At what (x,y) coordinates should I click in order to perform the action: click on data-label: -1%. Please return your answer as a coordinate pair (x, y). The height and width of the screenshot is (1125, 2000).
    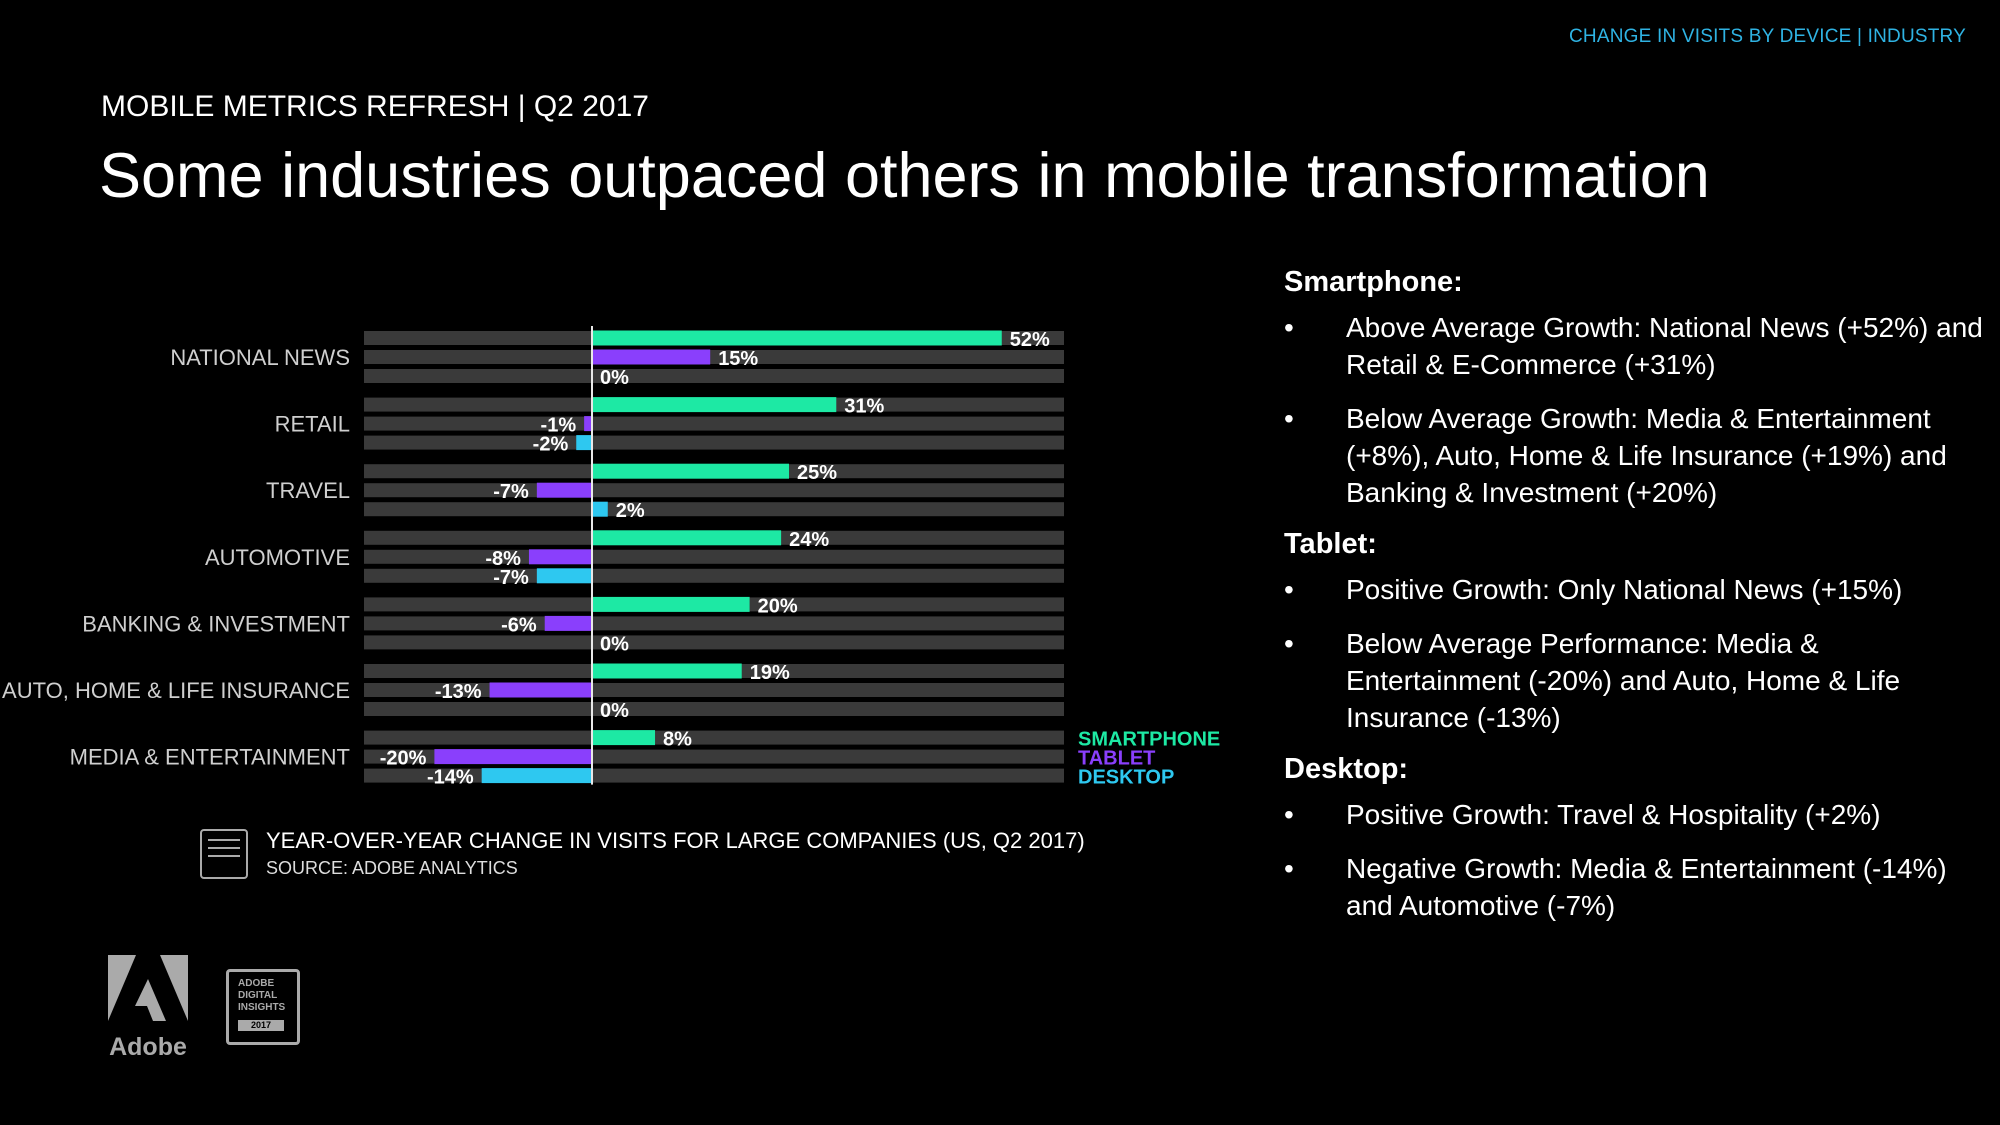
    Looking at the image, I should click on (559, 426).